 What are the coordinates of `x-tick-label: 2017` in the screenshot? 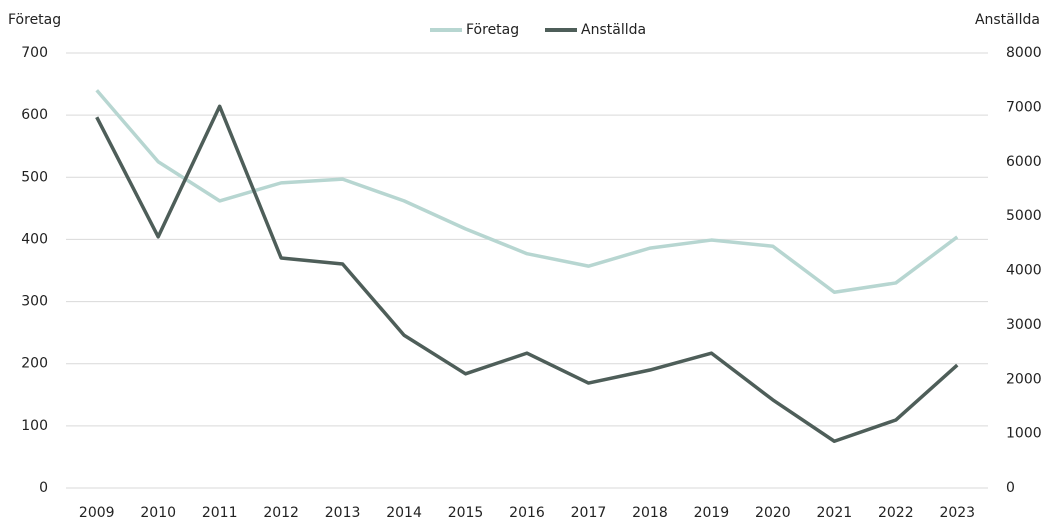 It's located at (589, 513).